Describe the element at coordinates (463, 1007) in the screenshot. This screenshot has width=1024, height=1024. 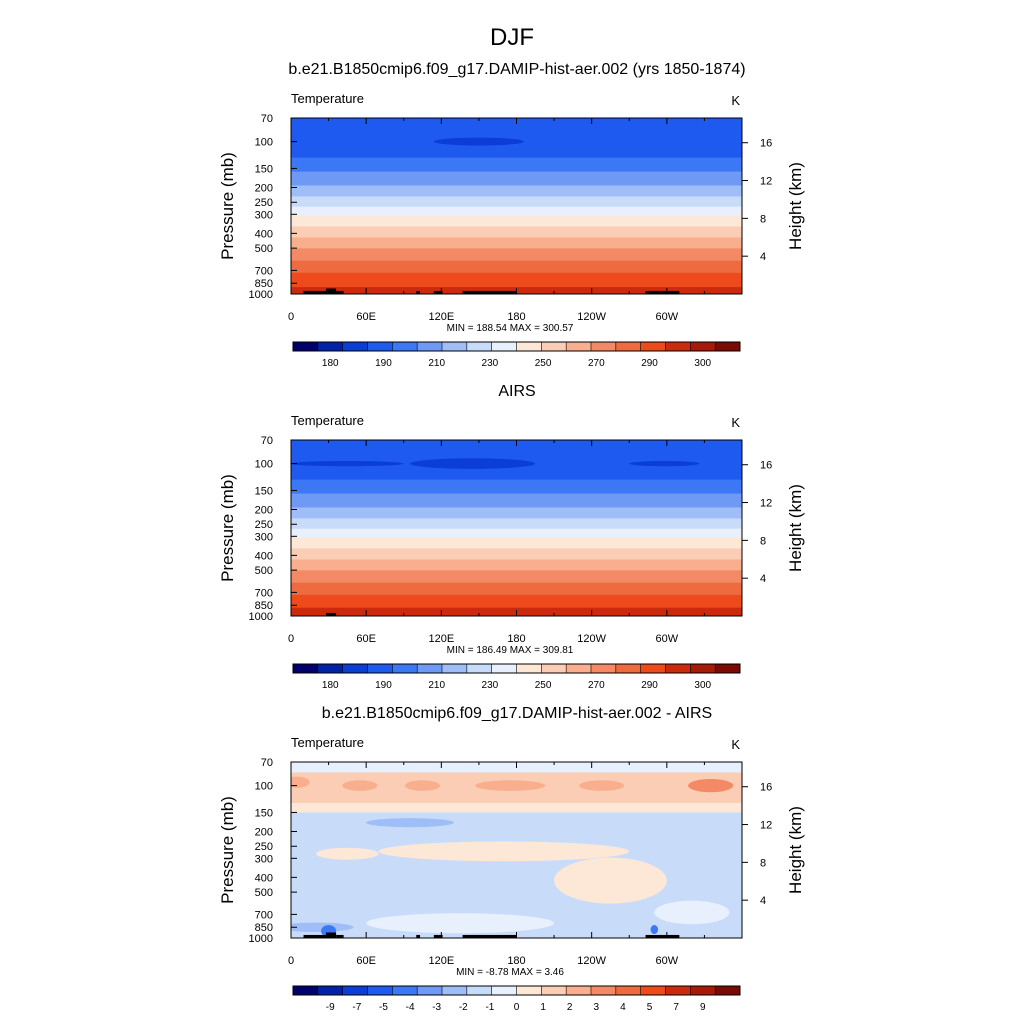
I see `colorbar-label: -2` at that location.